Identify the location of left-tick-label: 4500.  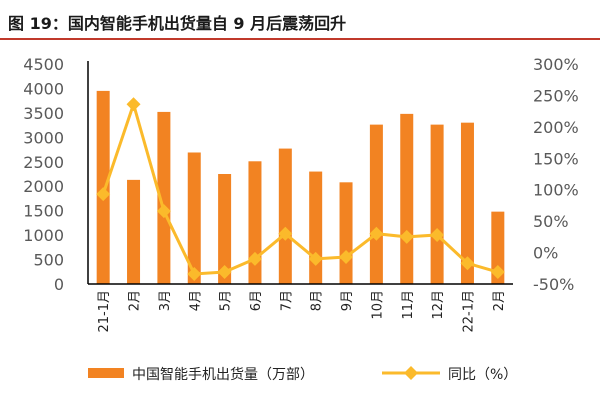
(43, 64).